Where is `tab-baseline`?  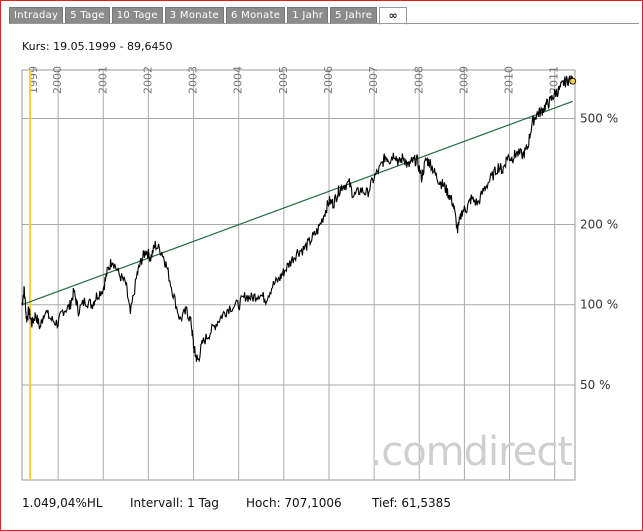
tab-baseline is located at coordinates (324, 23).